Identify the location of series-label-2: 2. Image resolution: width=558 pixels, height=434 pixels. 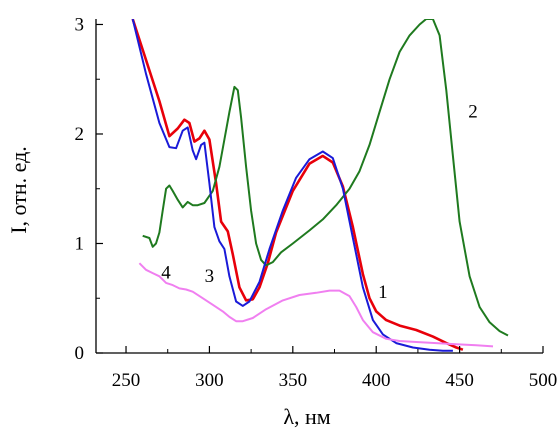
(473, 112).